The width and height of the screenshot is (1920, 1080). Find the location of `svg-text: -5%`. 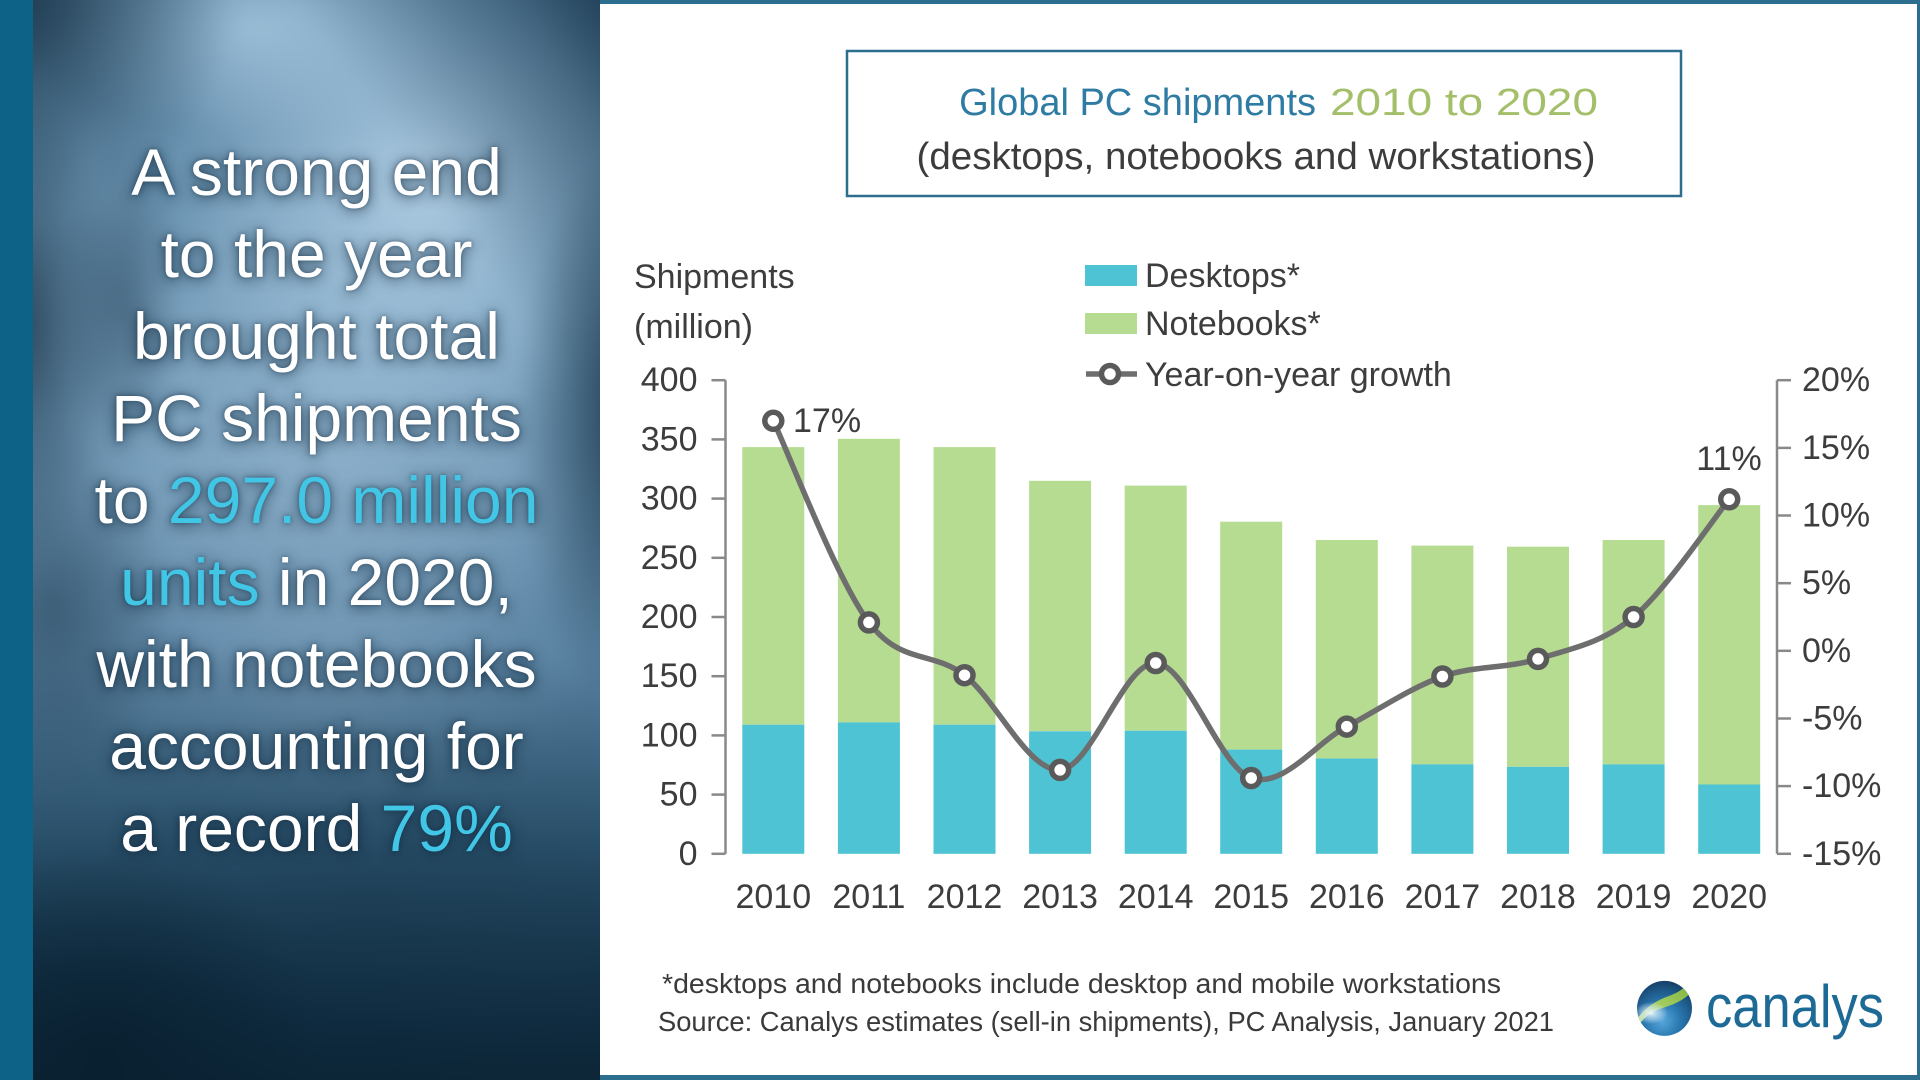

svg-text: -5% is located at coordinates (1832, 719).